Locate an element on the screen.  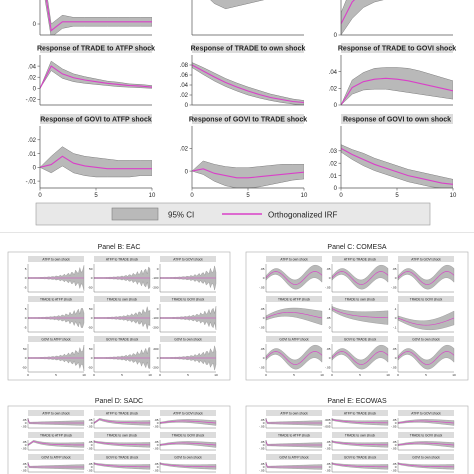
panel-frame is located at coordinates (357, 439).